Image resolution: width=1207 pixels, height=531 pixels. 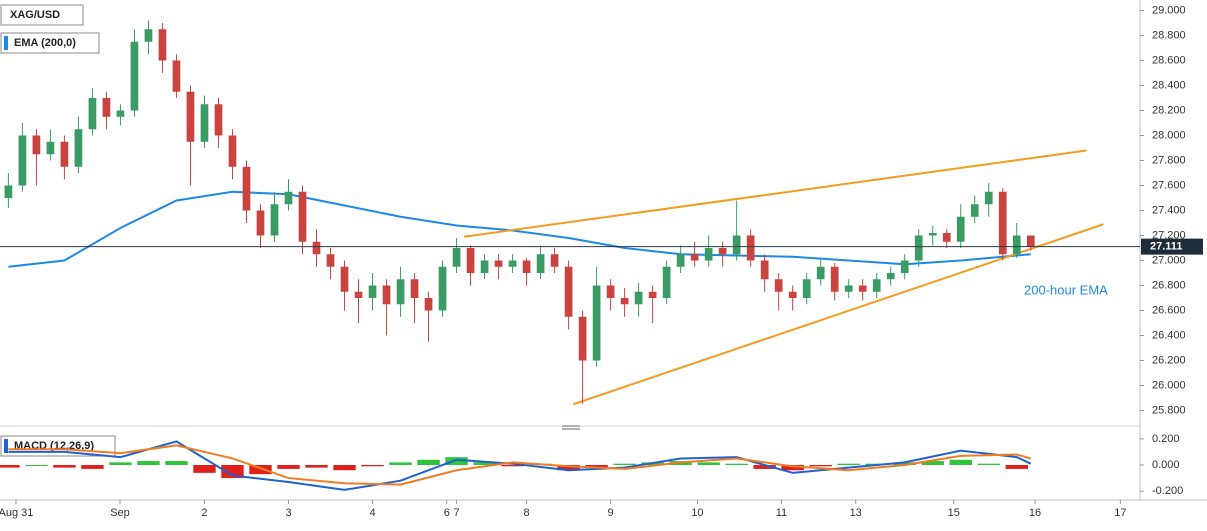 I want to click on ema-swatch, so click(x=6, y=43).